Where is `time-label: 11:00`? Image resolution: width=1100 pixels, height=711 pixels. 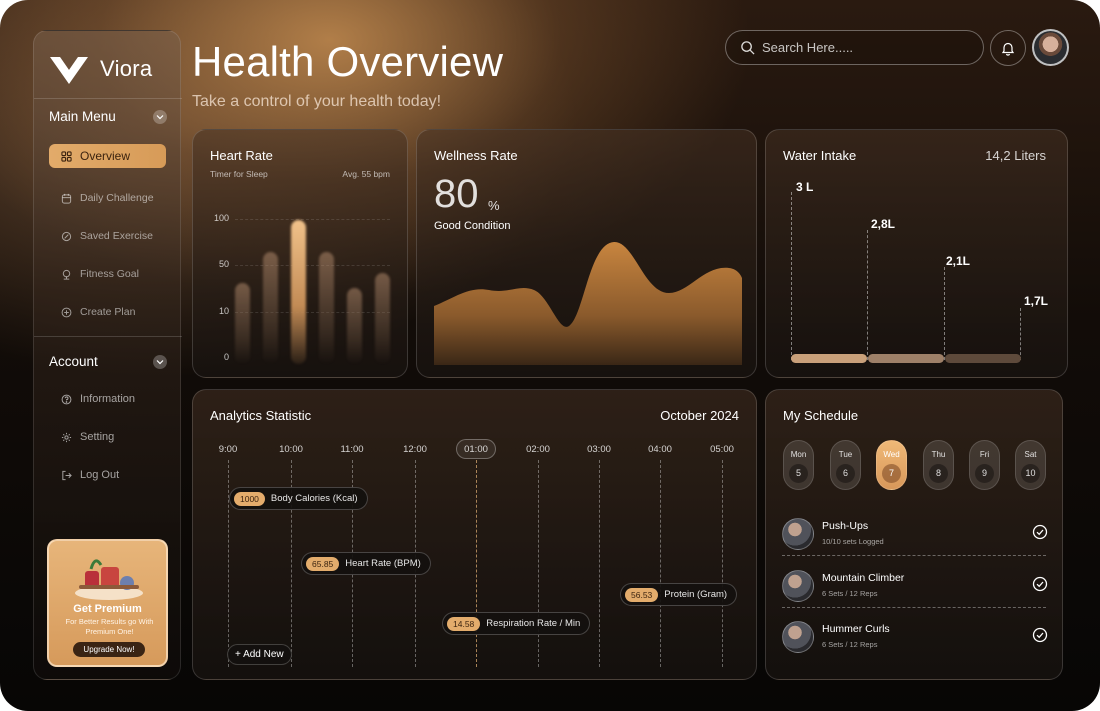 time-label: 11:00 is located at coordinates (352, 449).